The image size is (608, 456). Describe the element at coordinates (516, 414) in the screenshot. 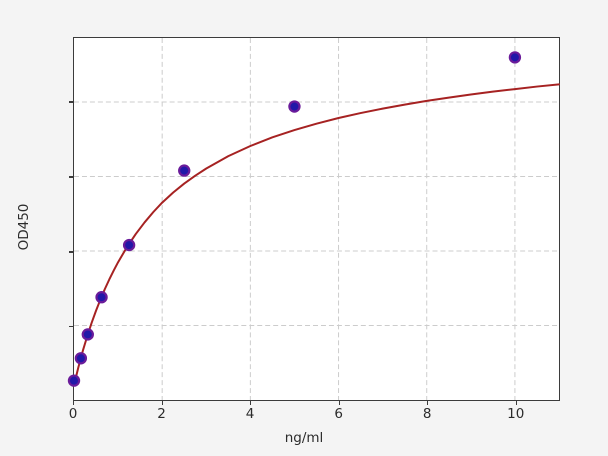

I see `x-tick-label: 10` at that location.